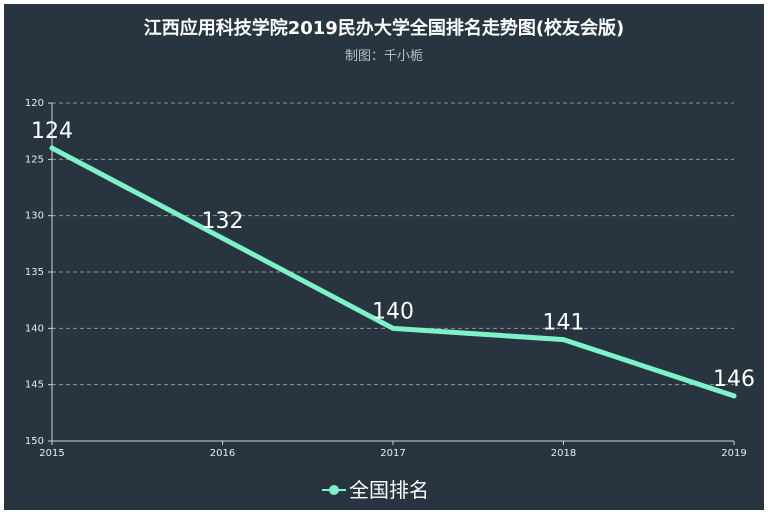 The width and height of the screenshot is (768, 514). What do you see at coordinates (34, 328) in the screenshot?
I see `y-tick-label: 140` at bounding box center [34, 328].